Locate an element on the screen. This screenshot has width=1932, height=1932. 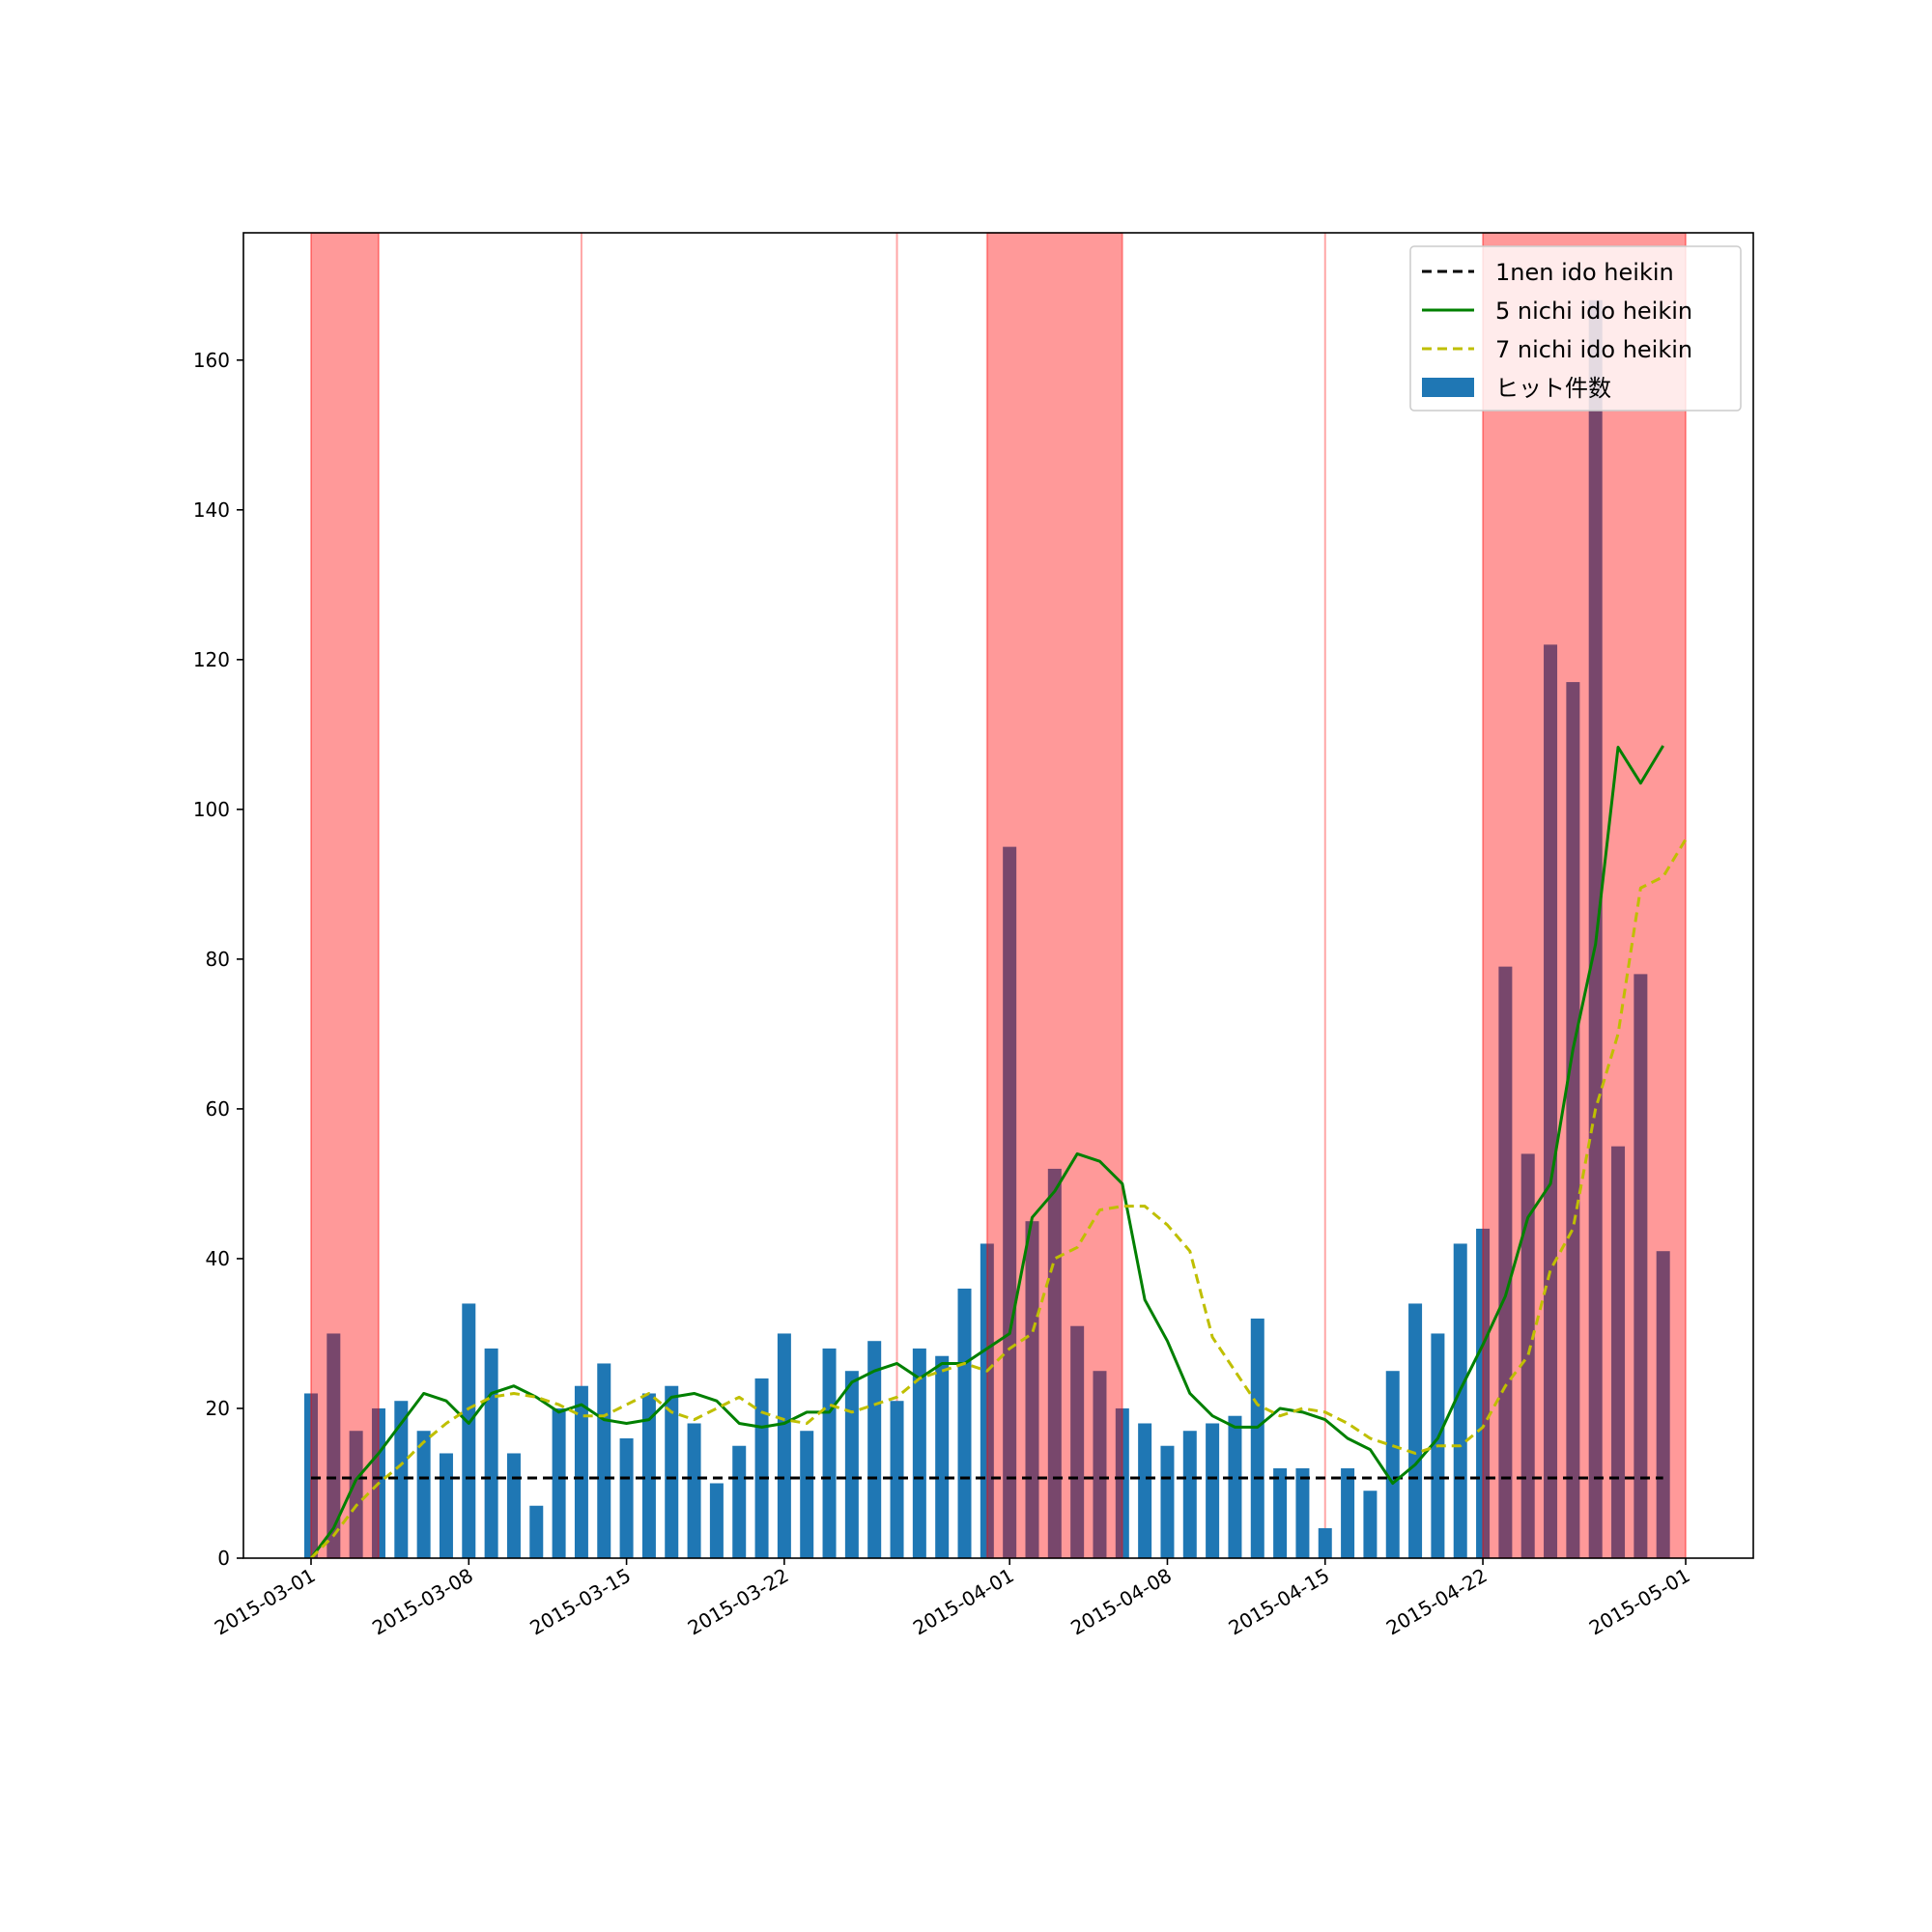
y-tick-label: 0 is located at coordinates (223, 1558).